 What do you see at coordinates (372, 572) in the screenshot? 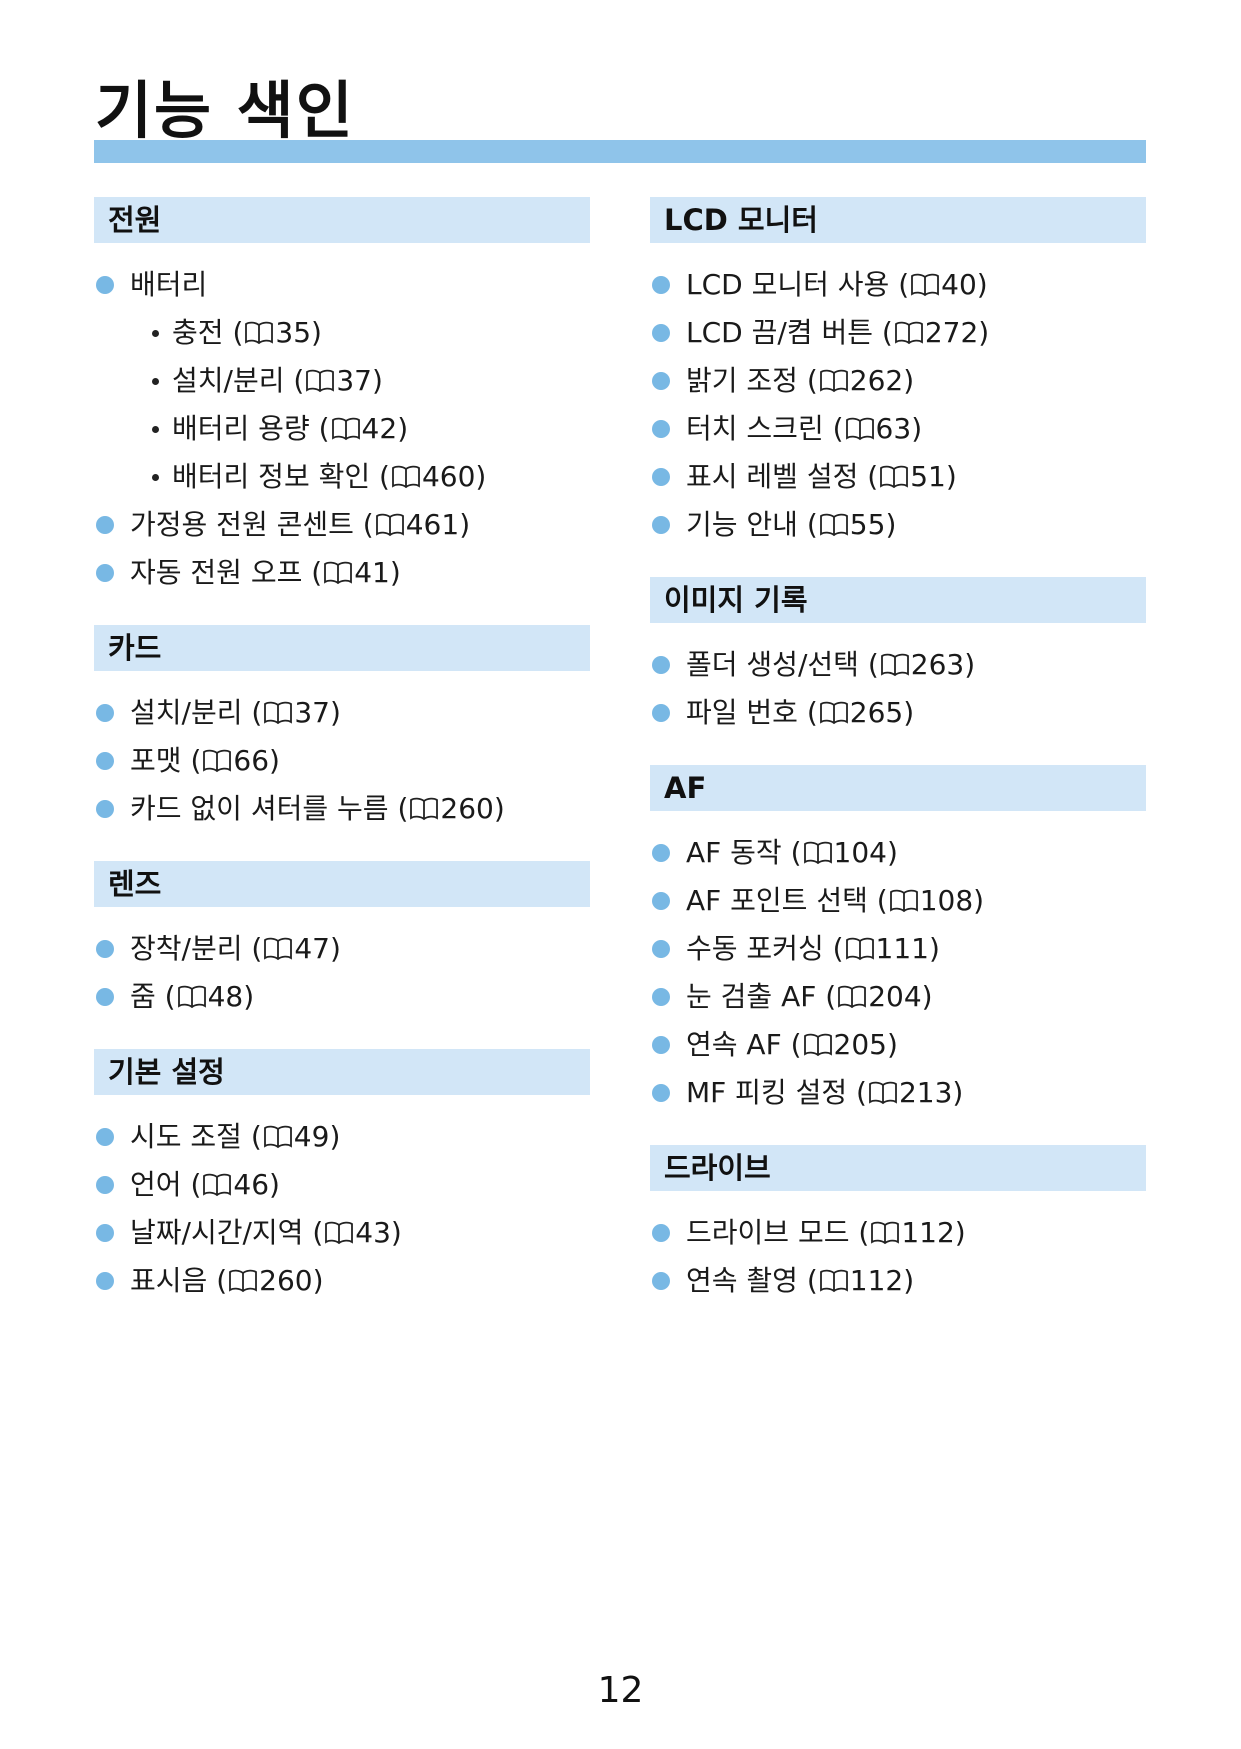
I see `page-number-ref: 41` at bounding box center [372, 572].